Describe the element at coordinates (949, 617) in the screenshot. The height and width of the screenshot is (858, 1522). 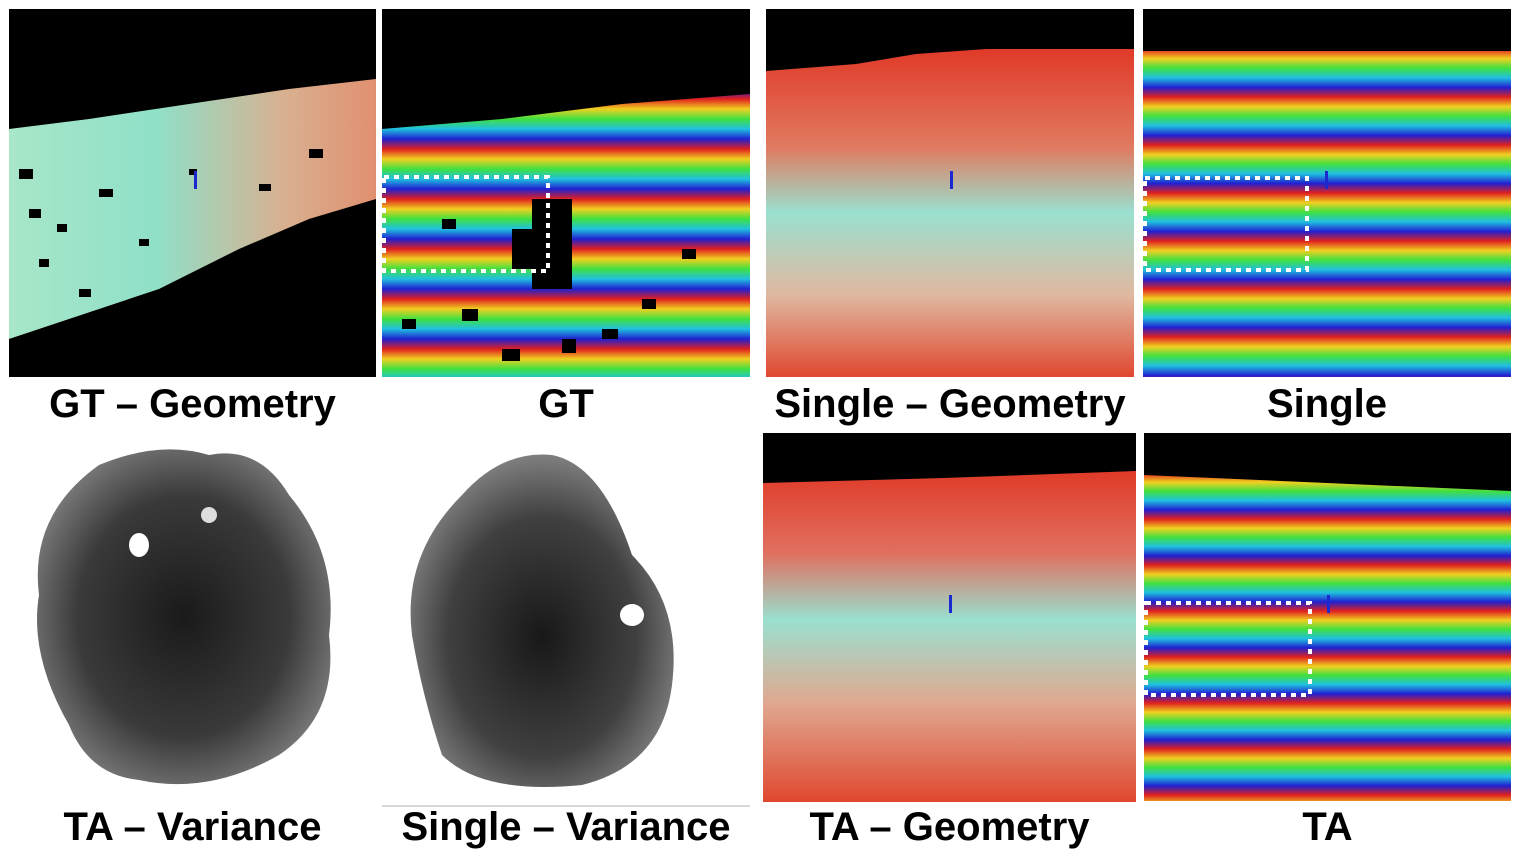
I see `ta-geometry-render` at that location.